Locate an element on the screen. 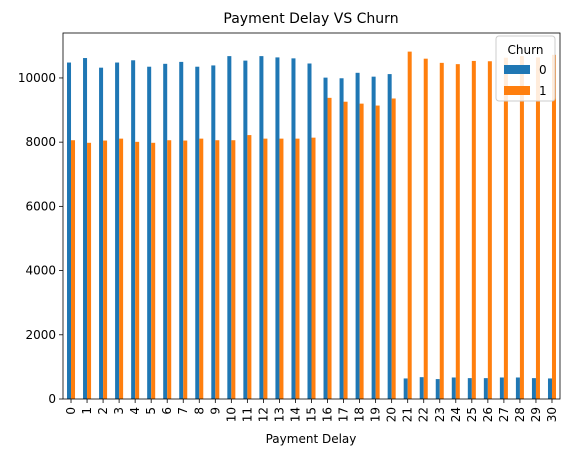  x-tick-label: 11 is located at coordinates (247, 414).